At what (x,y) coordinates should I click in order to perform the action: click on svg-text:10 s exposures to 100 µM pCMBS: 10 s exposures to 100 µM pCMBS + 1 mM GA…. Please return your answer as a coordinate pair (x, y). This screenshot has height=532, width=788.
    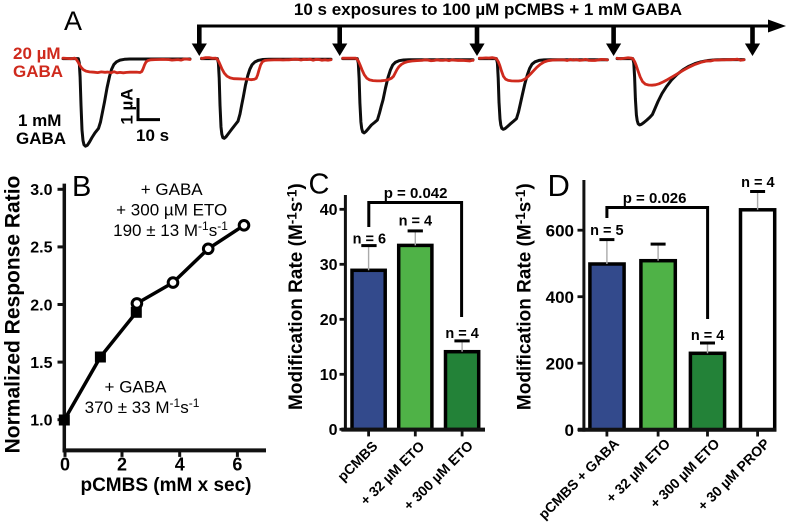
    Looking at the image, I should click on (488, 9).